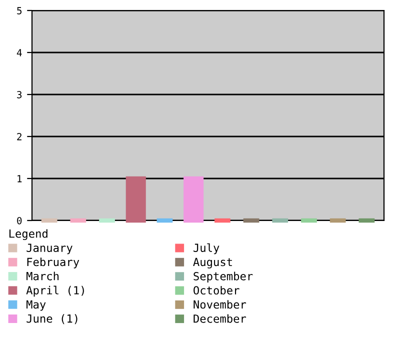 Image resolution: width=400 pixels, height=350 pixels. I want to click on legend-label: November, so click(220, 304).